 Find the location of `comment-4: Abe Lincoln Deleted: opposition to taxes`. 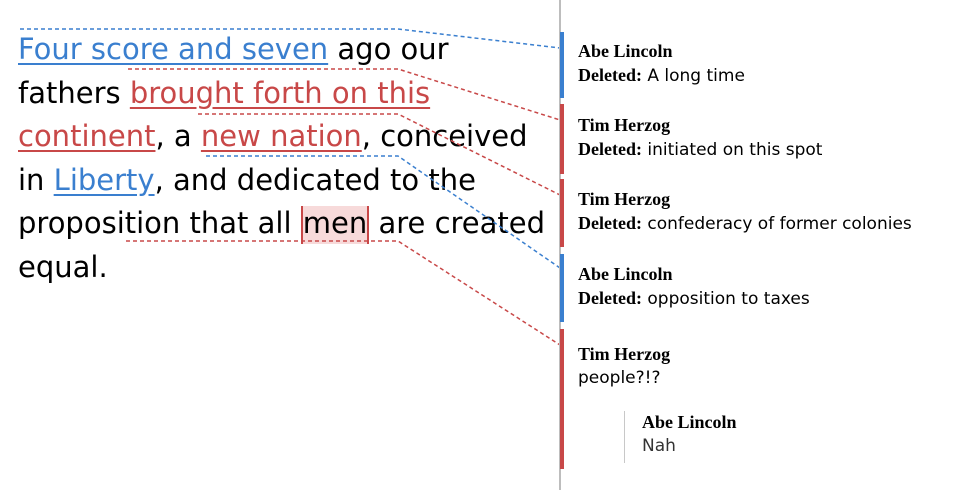

comment-4: Abe Lincoln Deleted: opposition to taxes is located at coordinates (694, 287).